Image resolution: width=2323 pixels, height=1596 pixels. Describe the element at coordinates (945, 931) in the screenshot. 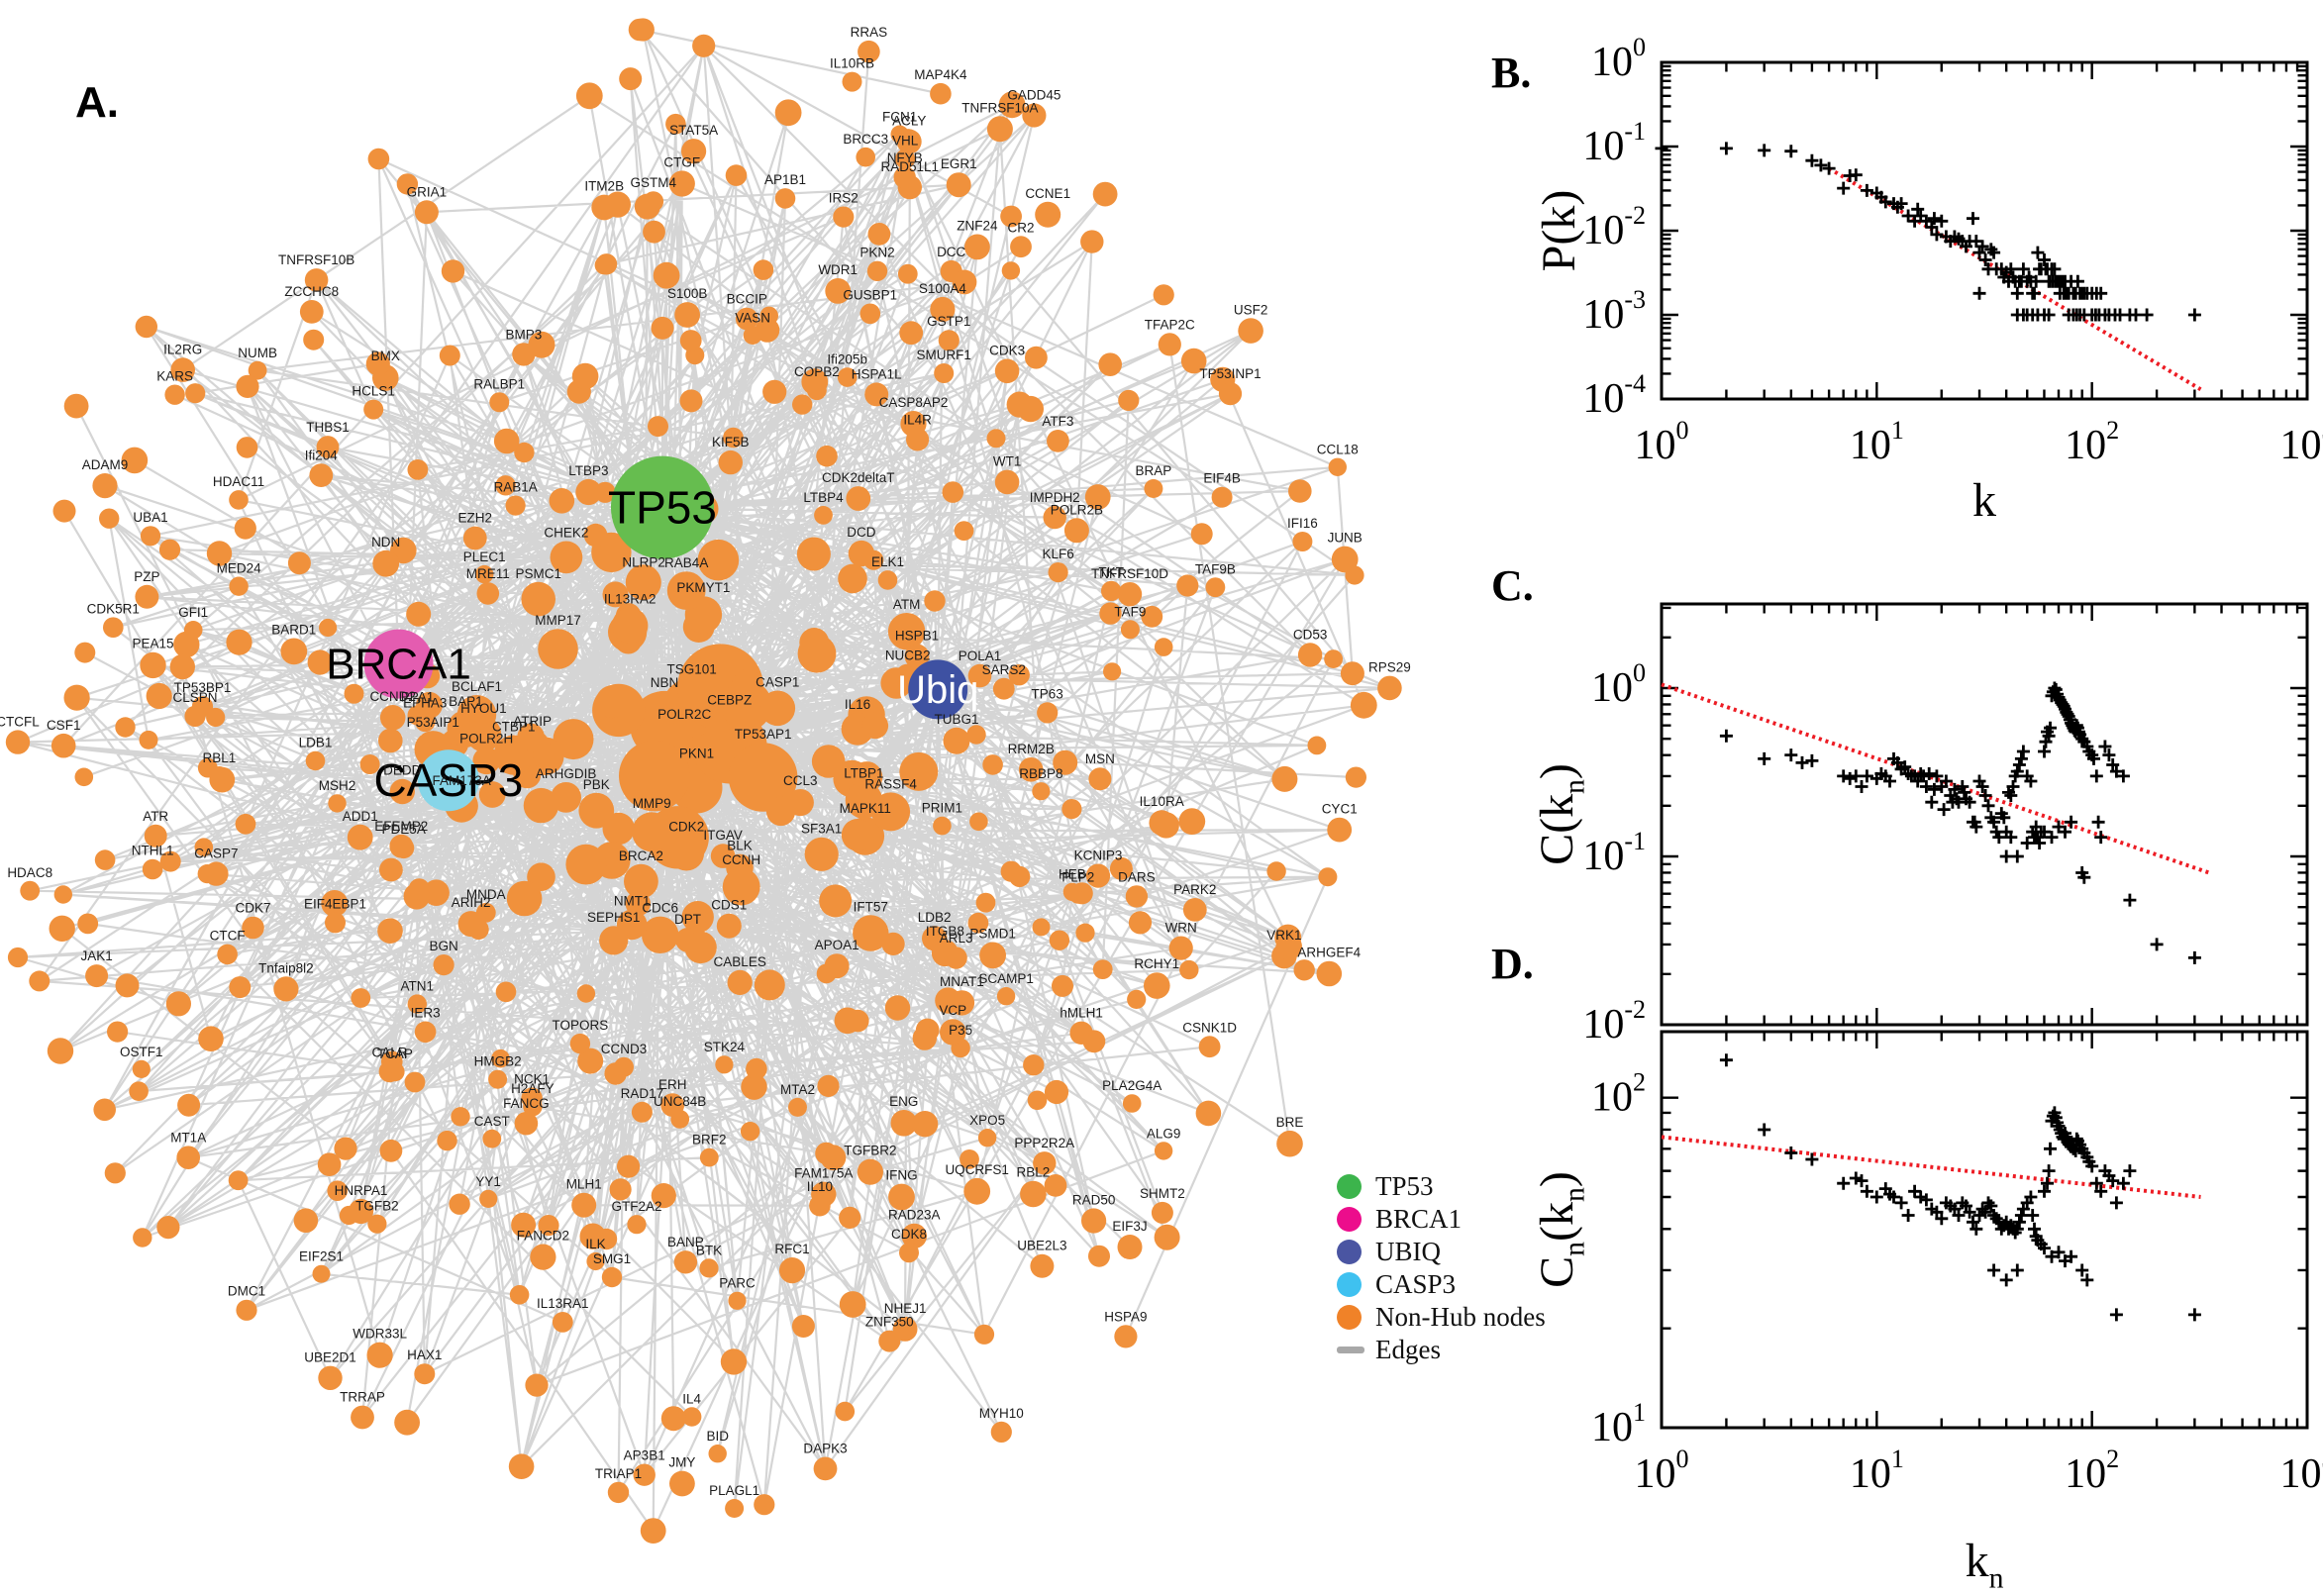

I see `node-label: ITGB8` at that location.